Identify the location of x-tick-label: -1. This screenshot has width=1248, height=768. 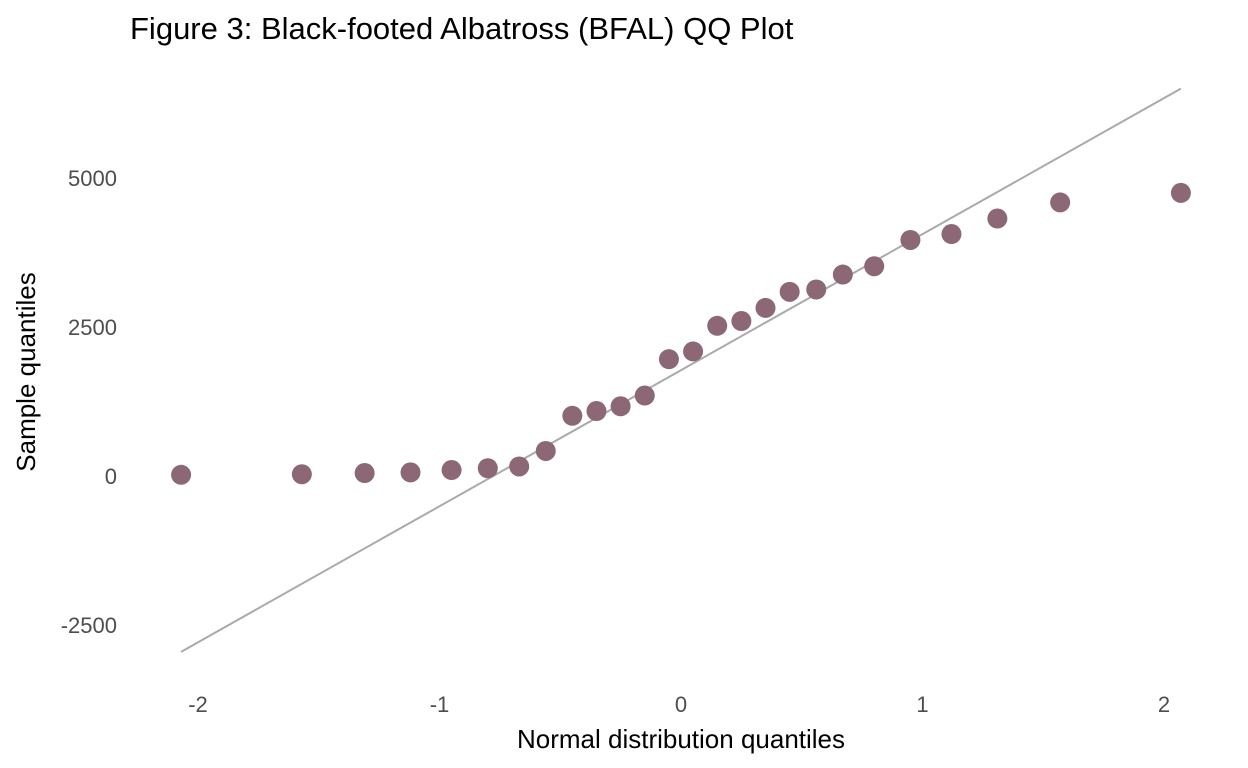
(440, 704).